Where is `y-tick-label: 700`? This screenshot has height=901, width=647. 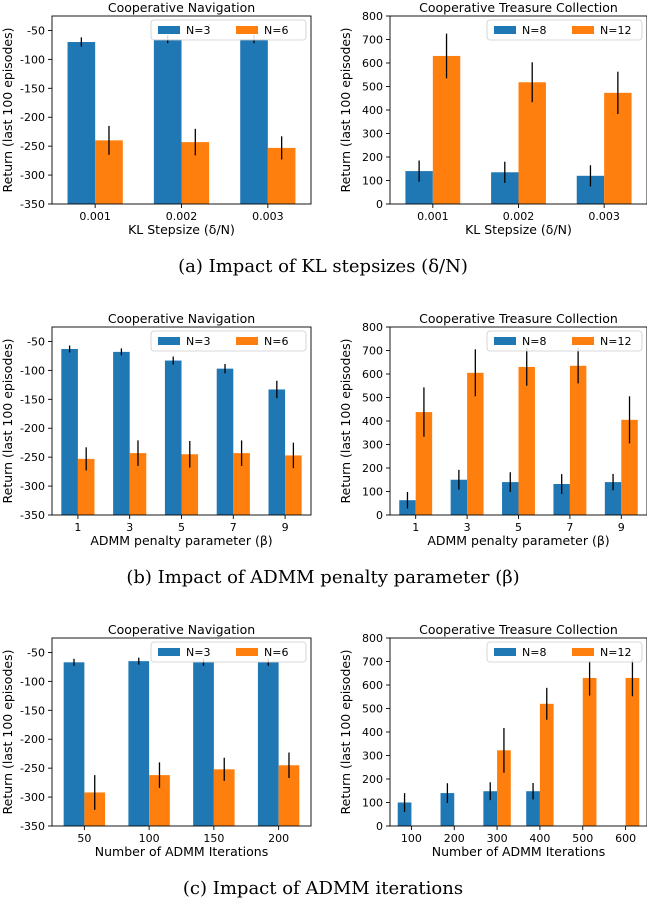 y-tick-label: 700 is located at coordinates (372, 40).